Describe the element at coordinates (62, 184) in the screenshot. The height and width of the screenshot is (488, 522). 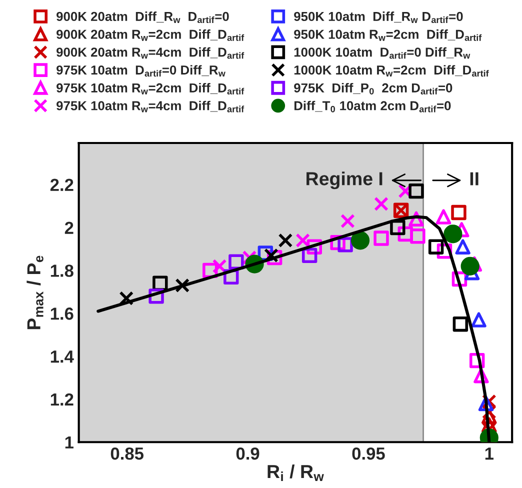
I see `y-tick-label: 2.2` at that location.